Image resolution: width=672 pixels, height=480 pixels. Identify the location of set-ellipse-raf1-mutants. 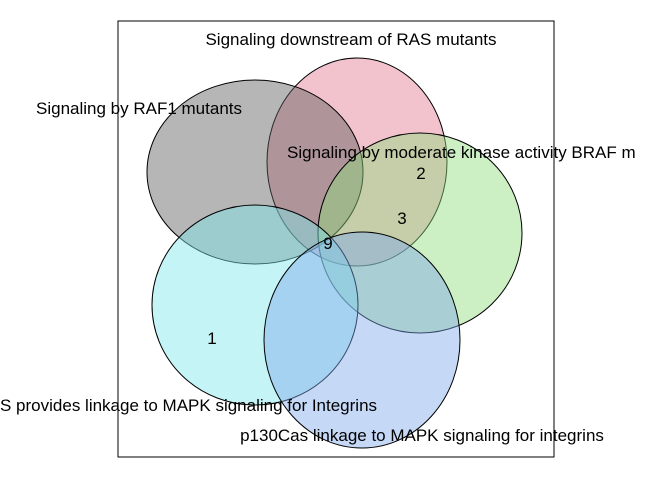
(255, 172).